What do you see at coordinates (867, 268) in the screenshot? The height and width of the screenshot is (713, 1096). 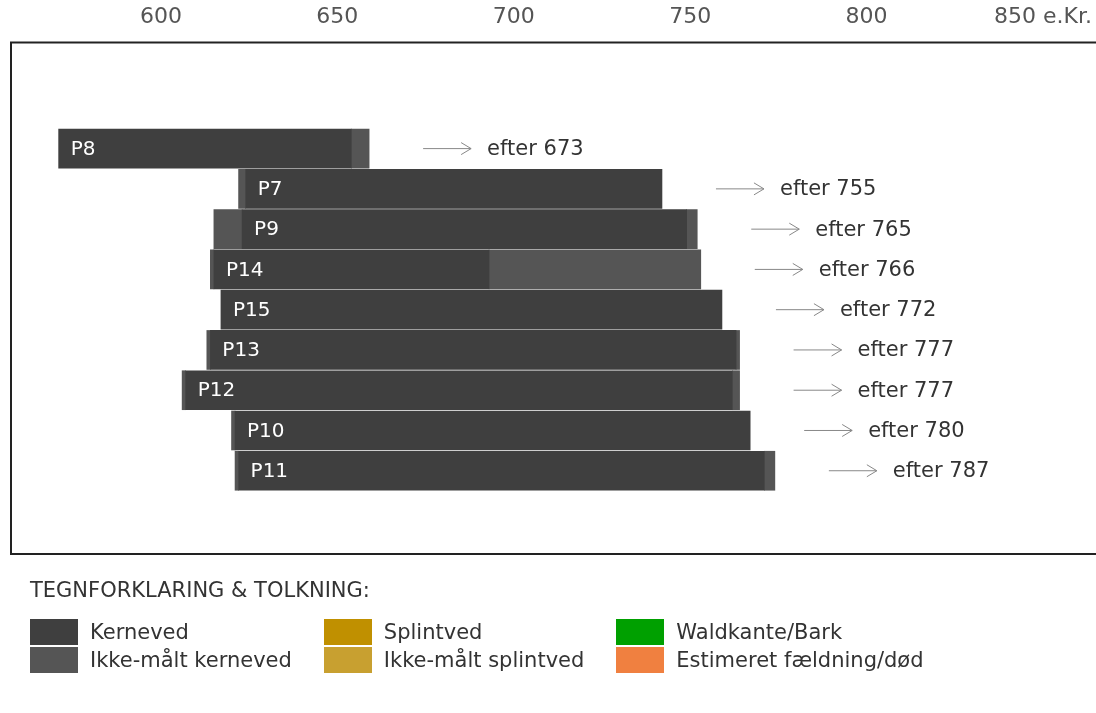 I see `annotation: efter 766` at bounding box center [867, 268].